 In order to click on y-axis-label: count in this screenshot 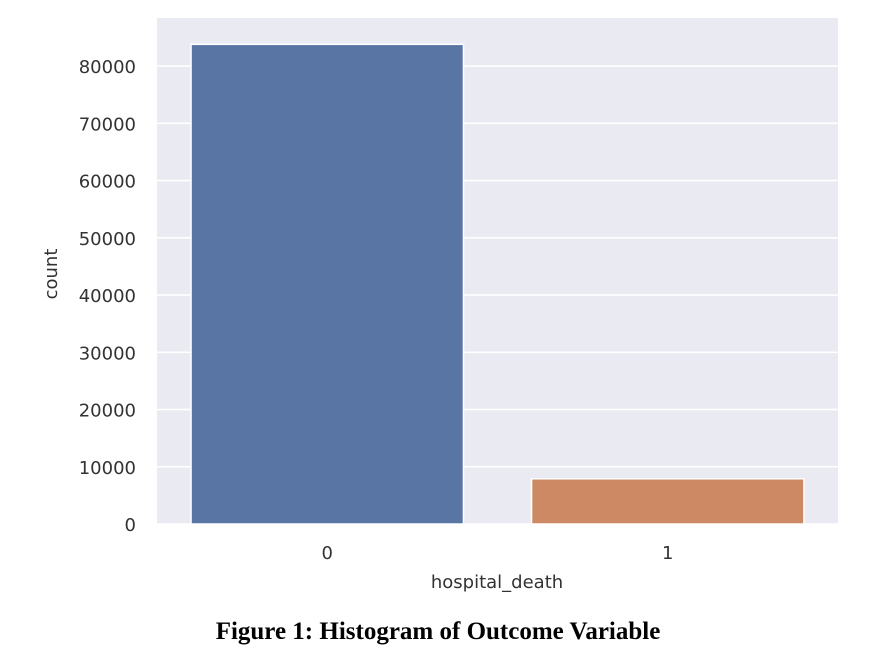, I will do `click(51, 274)`.